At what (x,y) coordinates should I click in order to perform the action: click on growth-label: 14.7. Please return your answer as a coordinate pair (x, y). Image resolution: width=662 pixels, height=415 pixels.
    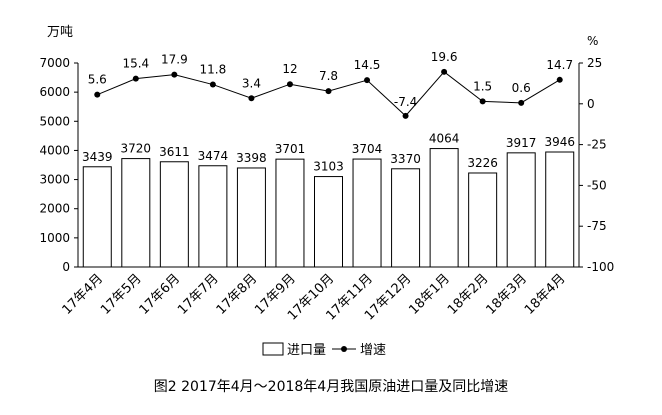
    Looking at the image, I should click on (559, 65).